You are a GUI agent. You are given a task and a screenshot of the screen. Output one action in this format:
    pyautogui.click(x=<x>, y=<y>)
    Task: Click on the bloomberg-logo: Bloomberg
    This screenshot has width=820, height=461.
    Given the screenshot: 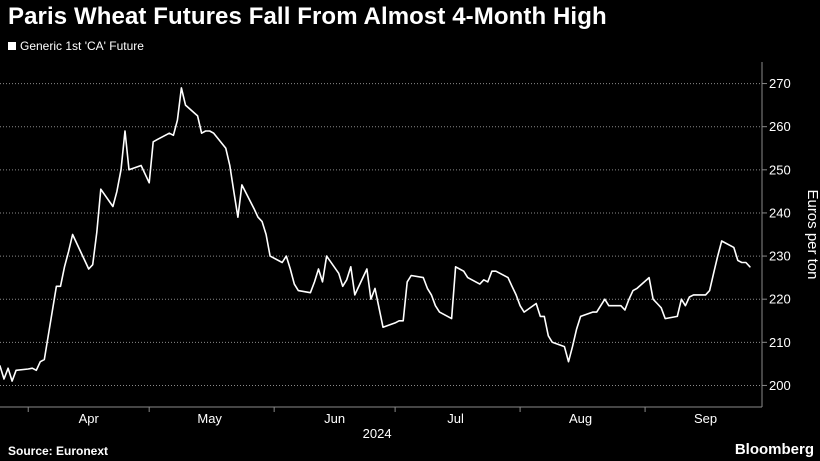 What is the action you would take?
    pyautogui.click(x=774, y=449)
    